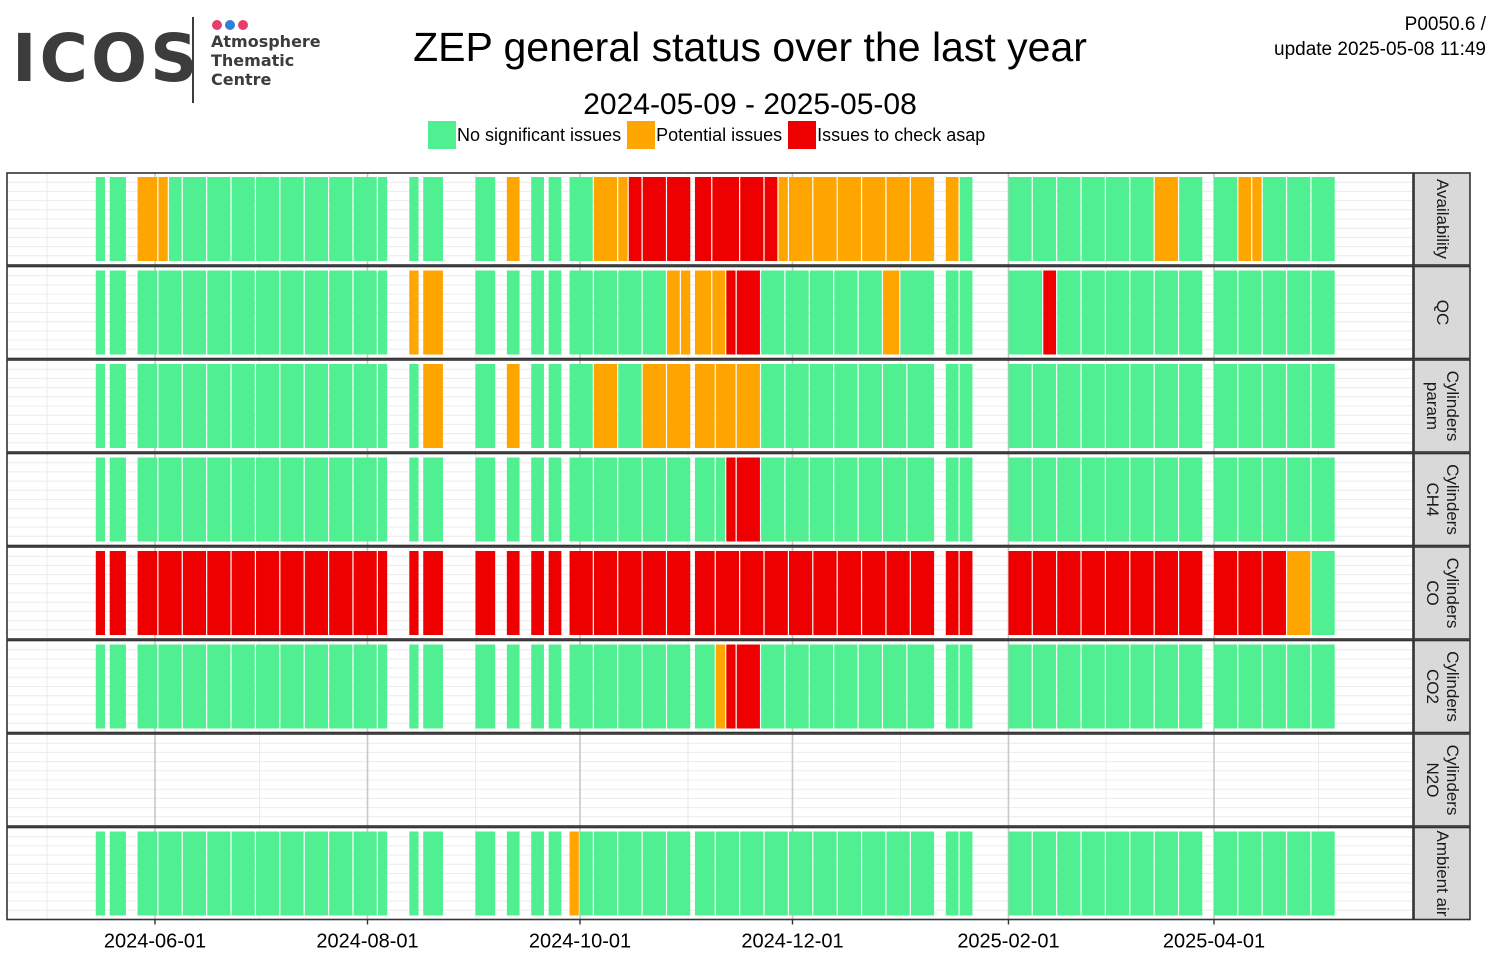 The width and height of the screenshot is (1500, 963). What do you see at coordinates (1432, 593) in the screenshot?
I see `strip-label: CO` at bounding box center [1432, 593].